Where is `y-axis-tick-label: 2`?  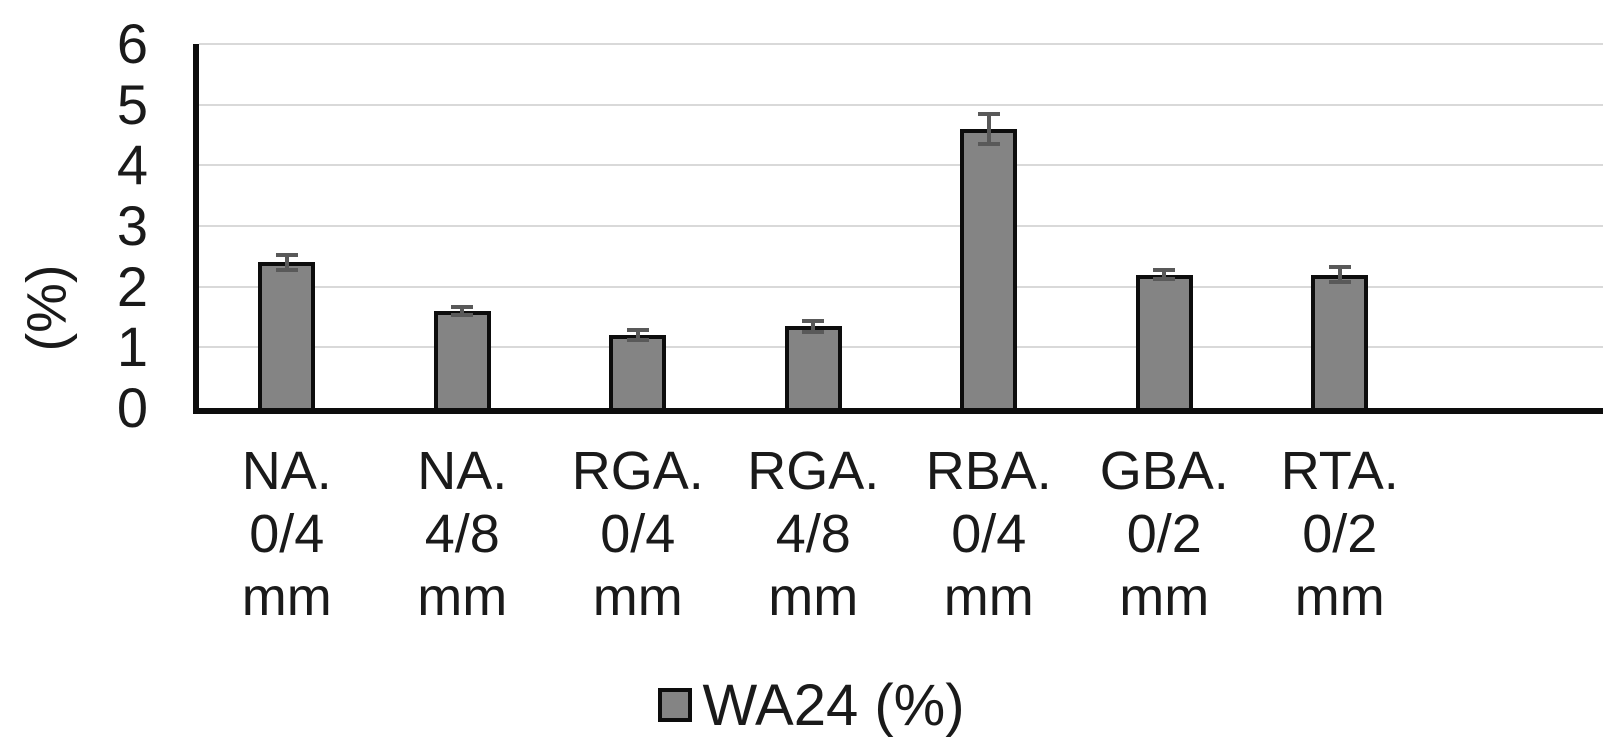 y-axis-tick-label: 2 is located at coordinates (132, 286).